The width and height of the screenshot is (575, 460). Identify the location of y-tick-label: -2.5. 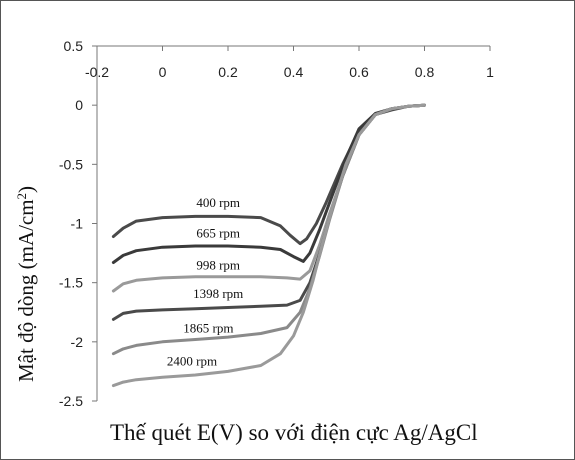
(71, 401).